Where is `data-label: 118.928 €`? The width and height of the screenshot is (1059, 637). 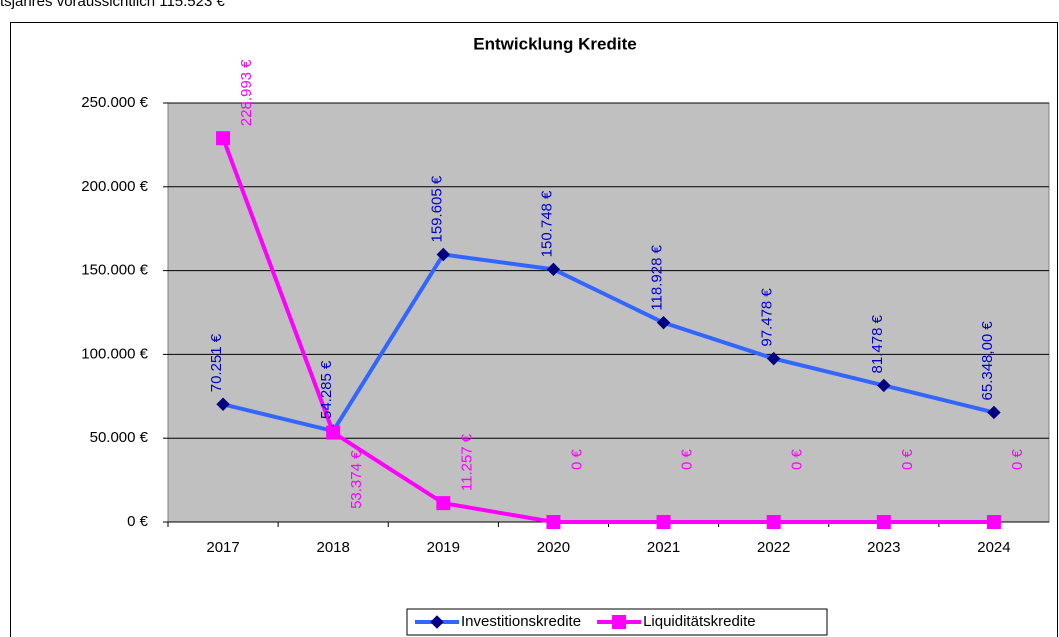 data-label: 118.928 € is located at coordinates (657, 277).